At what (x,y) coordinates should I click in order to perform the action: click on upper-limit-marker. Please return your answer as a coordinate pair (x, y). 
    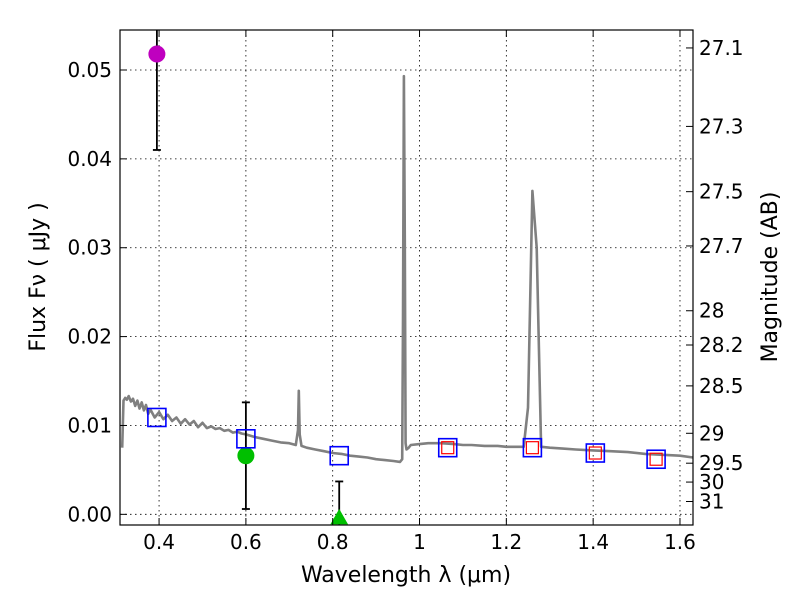
    Looking at the image, I should click on (339, 516).